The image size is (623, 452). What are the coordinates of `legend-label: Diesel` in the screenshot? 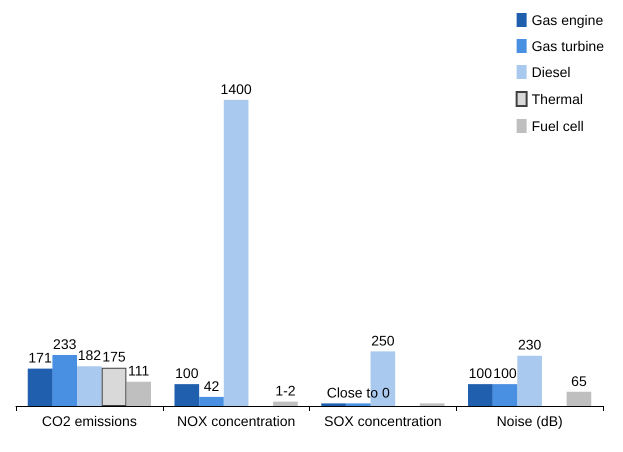 It's located at (551, 72).